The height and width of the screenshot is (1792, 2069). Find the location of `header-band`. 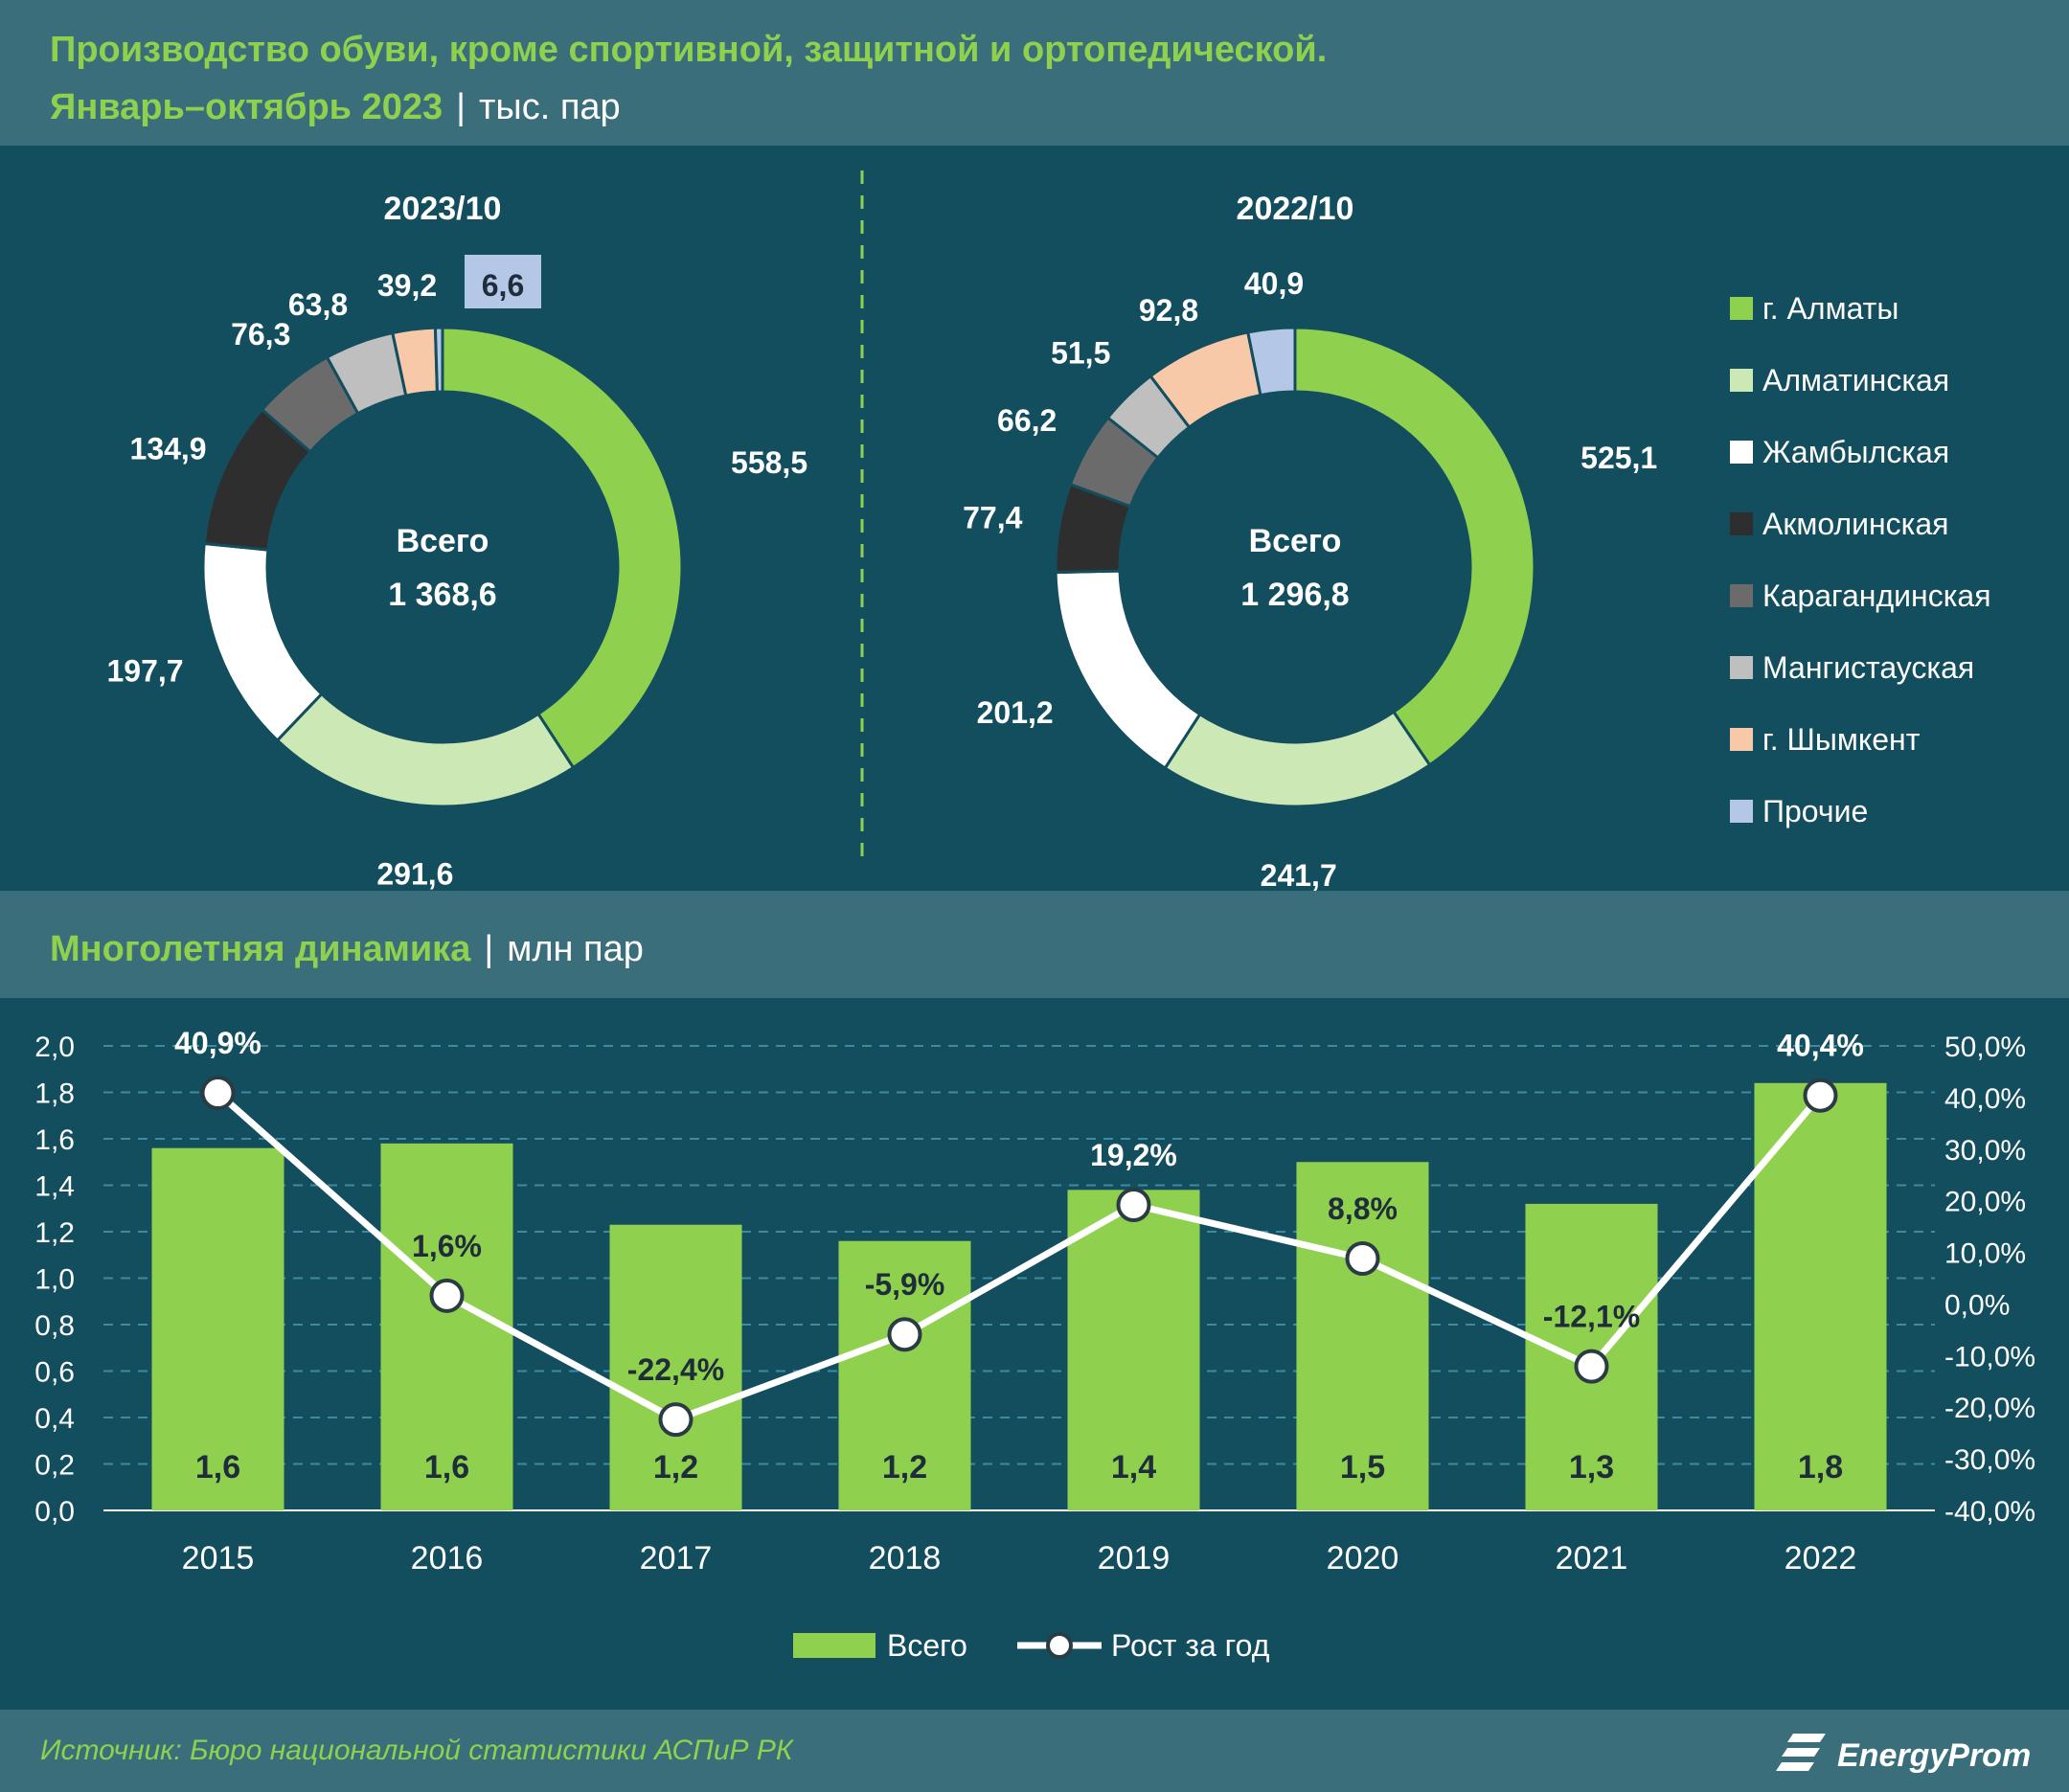

header-band is located at coordinates (1034, 73).